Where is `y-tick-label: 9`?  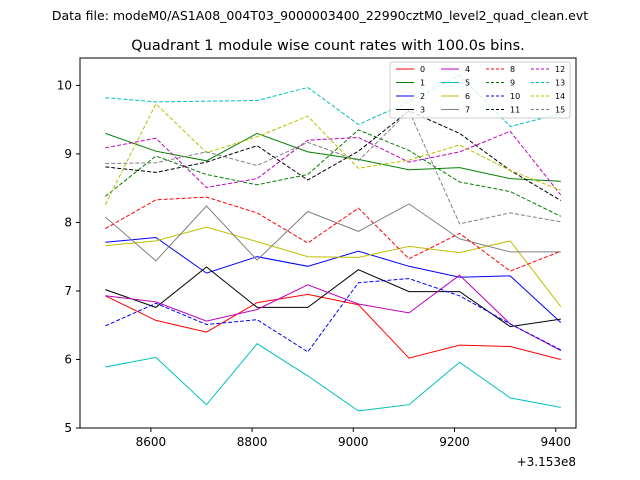 y-tick-label: 9 is located at coordinates (68, 154).